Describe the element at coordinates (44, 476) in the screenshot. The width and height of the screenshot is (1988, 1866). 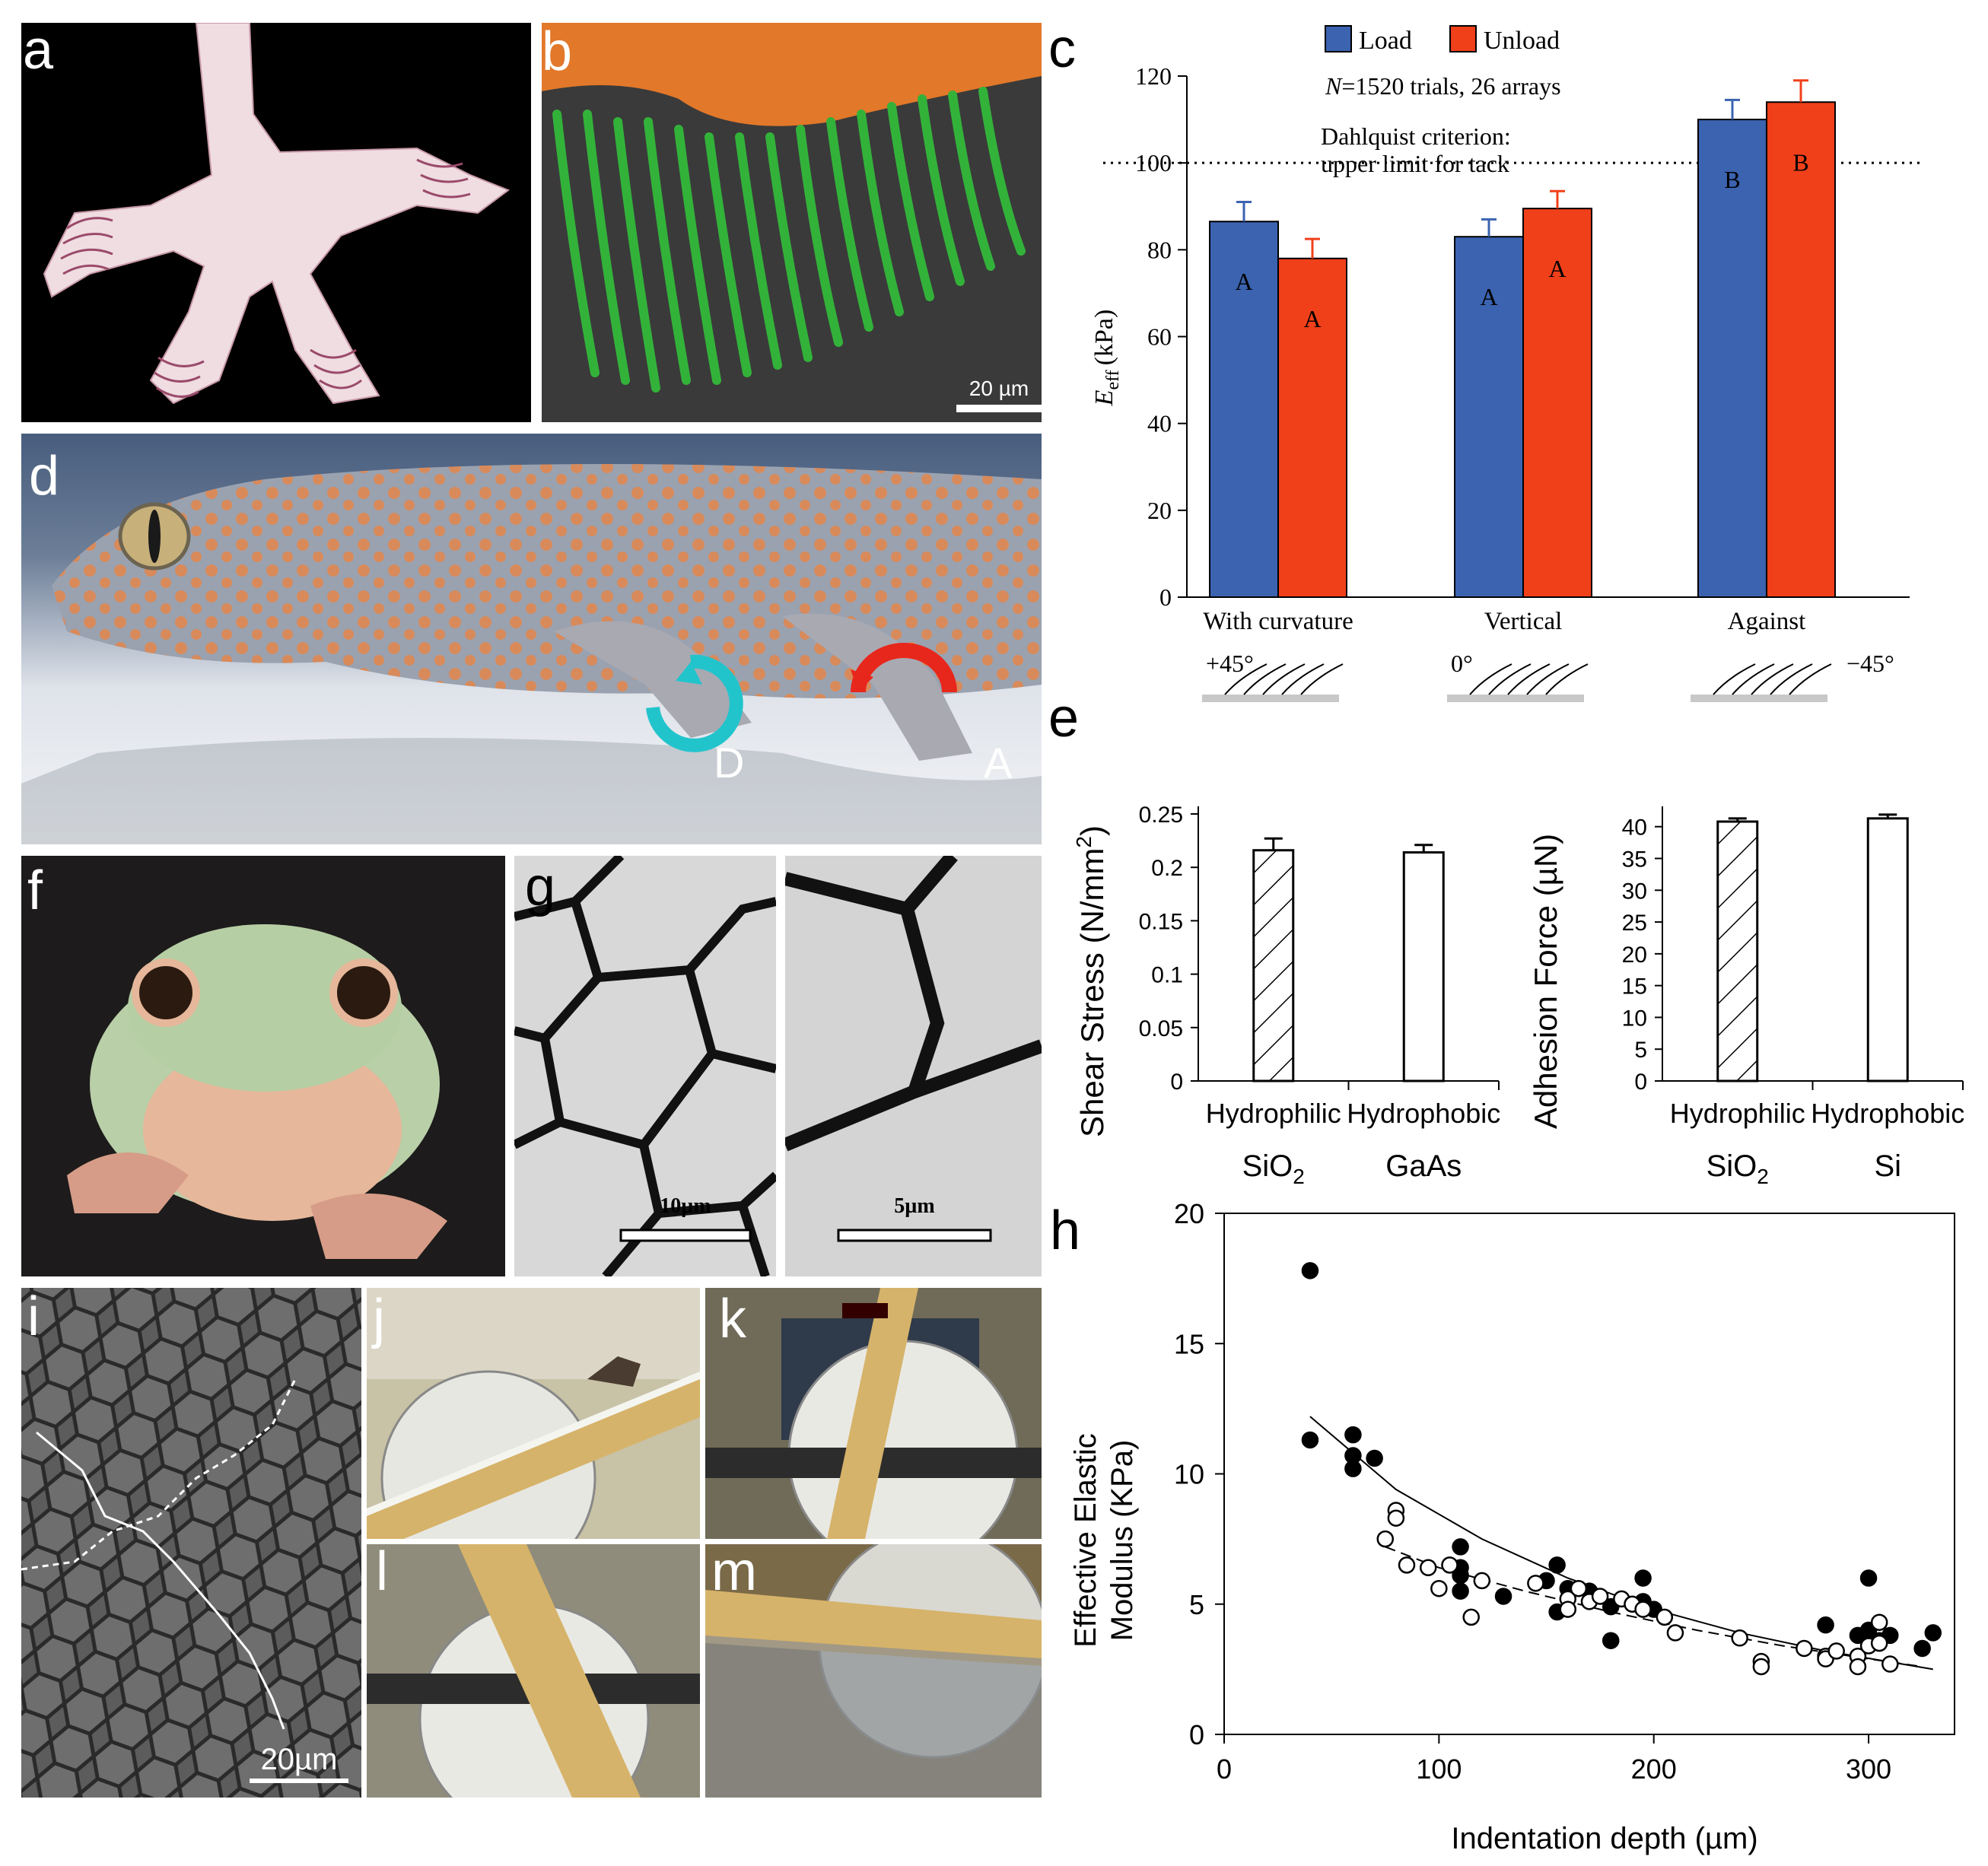
I see `panel-label-d: d` at that location.